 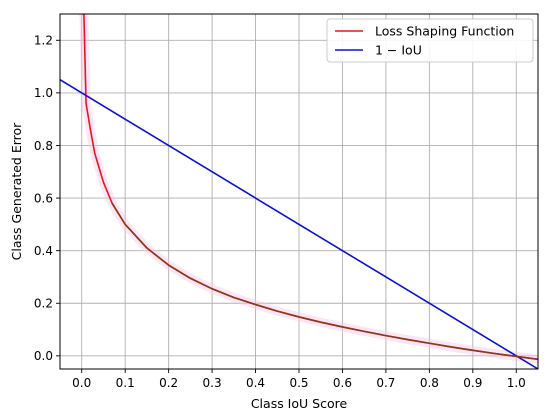 I want to click on legend-label-loss-shaping: Loss Shaping Function, so click(x=444, y=31).